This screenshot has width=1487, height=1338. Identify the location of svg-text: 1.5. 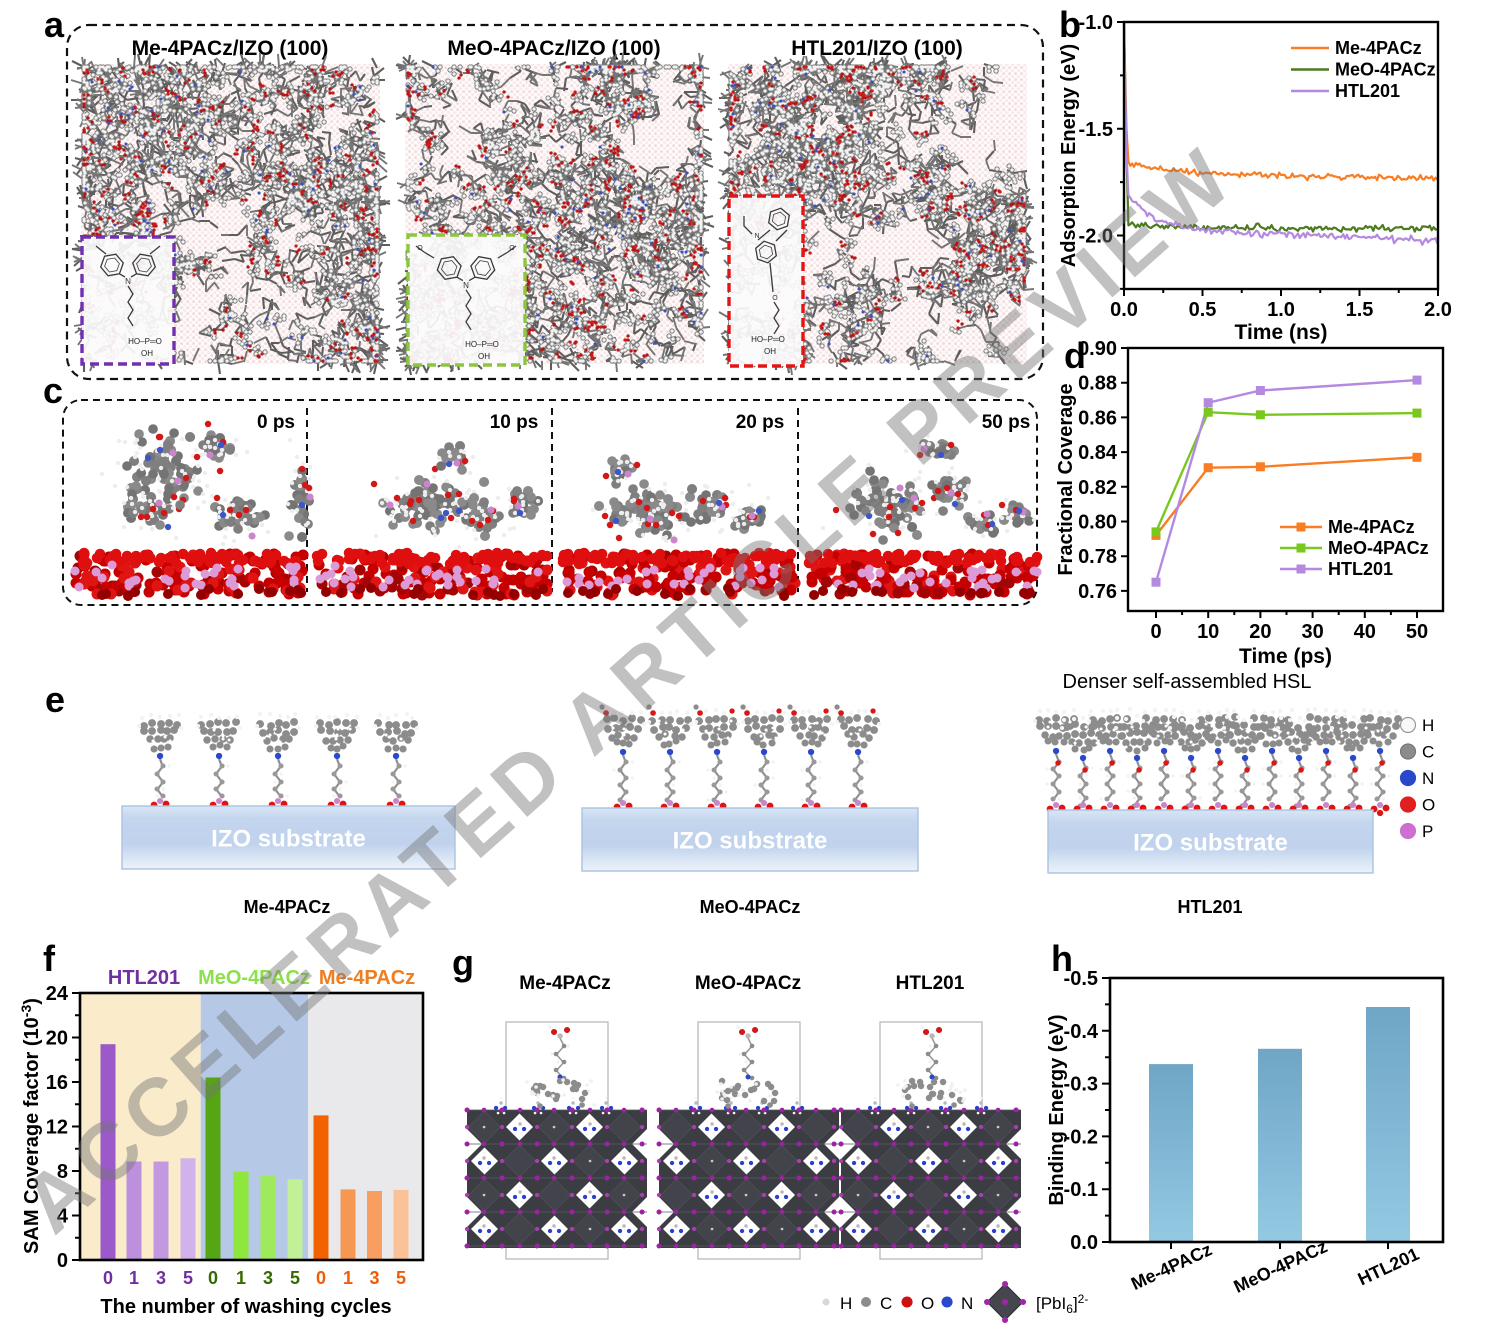
(1360, 310).